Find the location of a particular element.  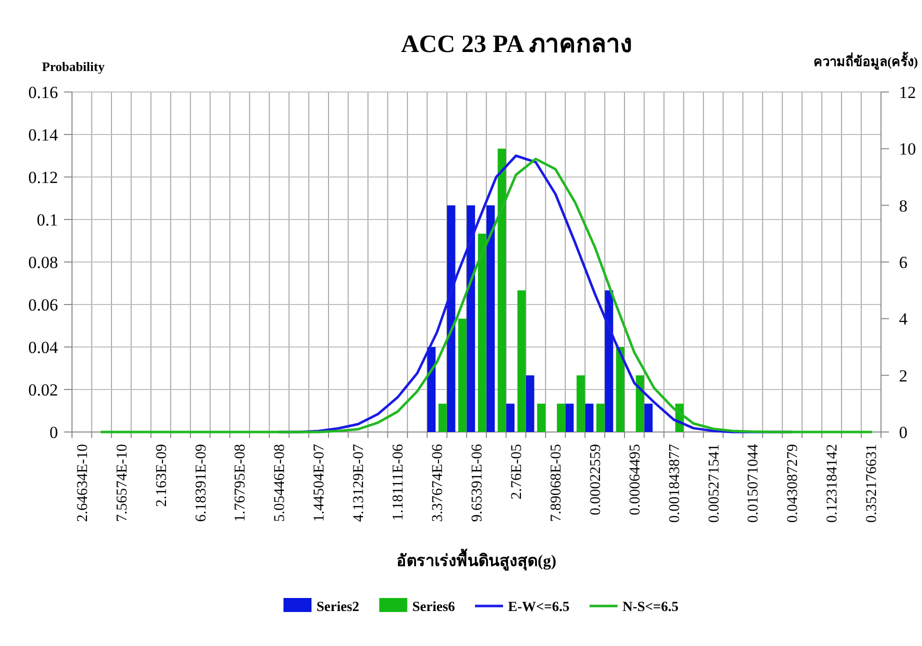

y2-tick-label: 0 is located at coordinates (903, 432).